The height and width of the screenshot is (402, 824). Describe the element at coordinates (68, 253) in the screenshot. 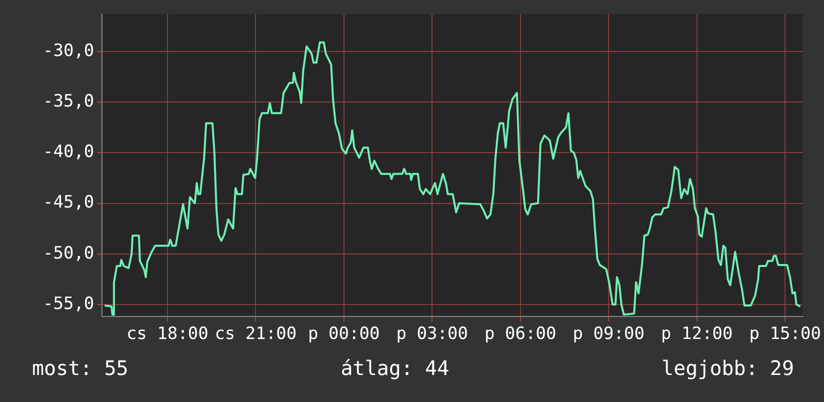

I see `y-tick-label: -50,0` at that location.